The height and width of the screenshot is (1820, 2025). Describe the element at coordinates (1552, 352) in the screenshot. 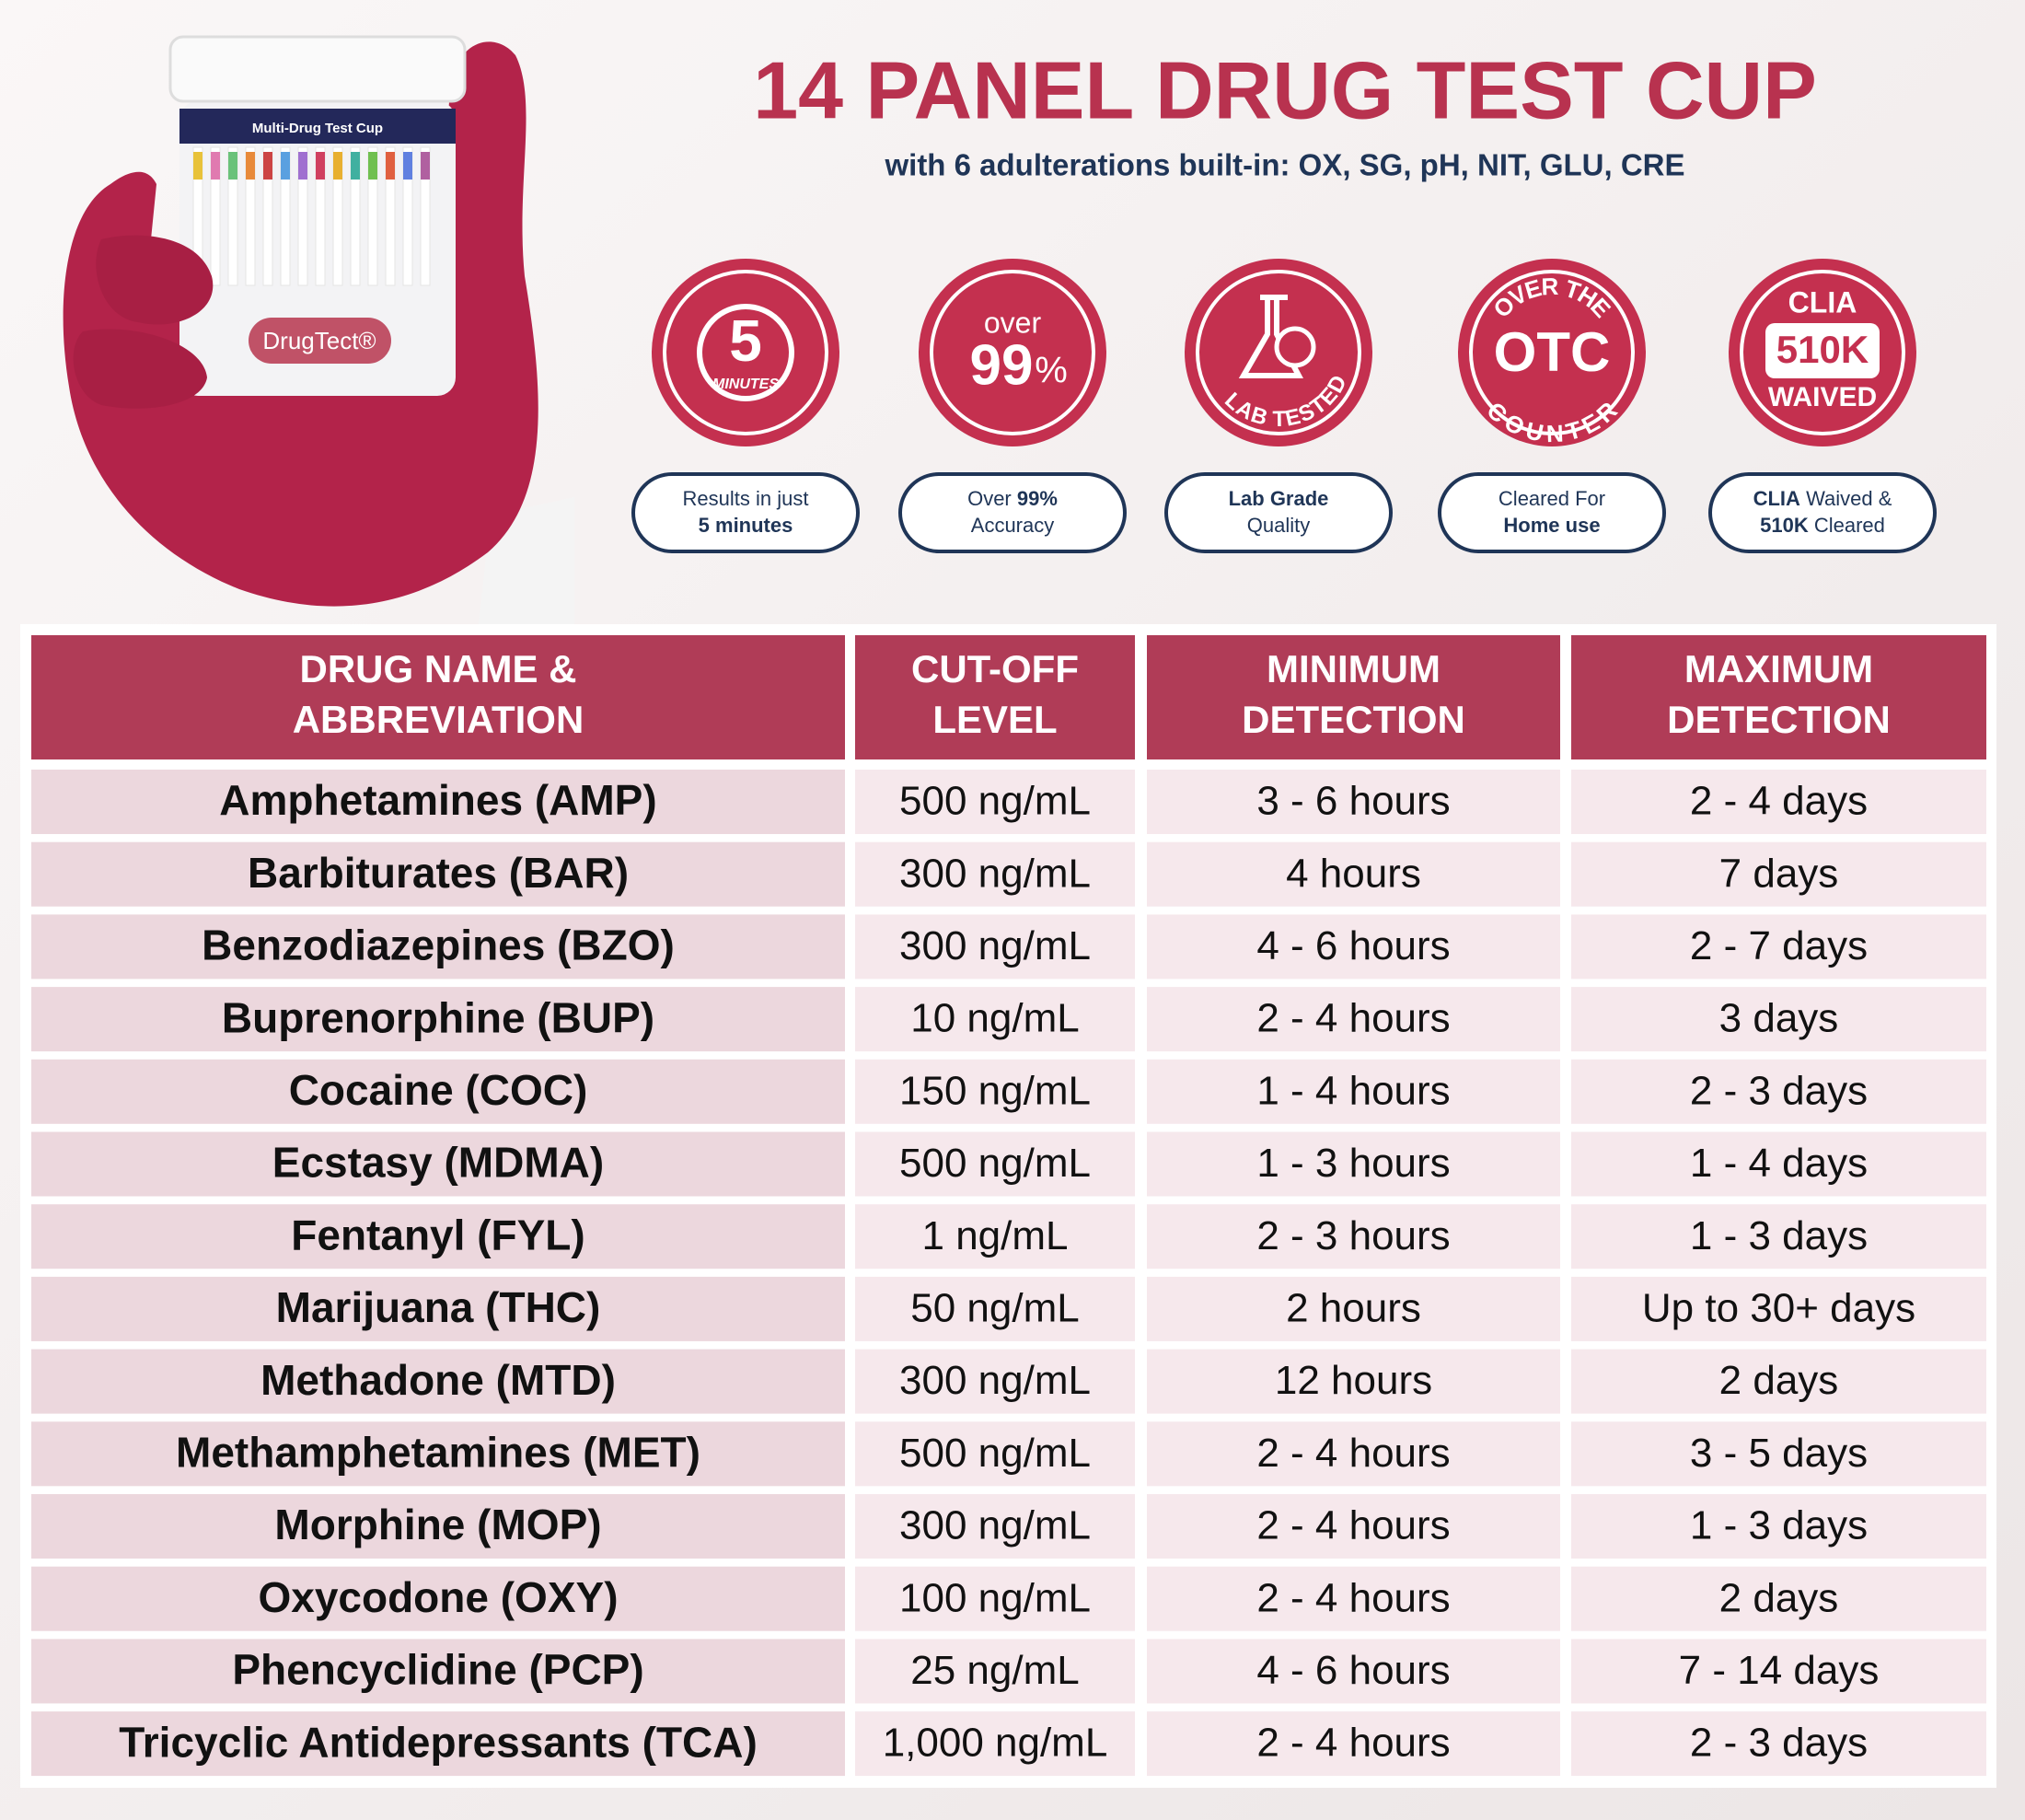

I see `badge-text: OTC` at that location.